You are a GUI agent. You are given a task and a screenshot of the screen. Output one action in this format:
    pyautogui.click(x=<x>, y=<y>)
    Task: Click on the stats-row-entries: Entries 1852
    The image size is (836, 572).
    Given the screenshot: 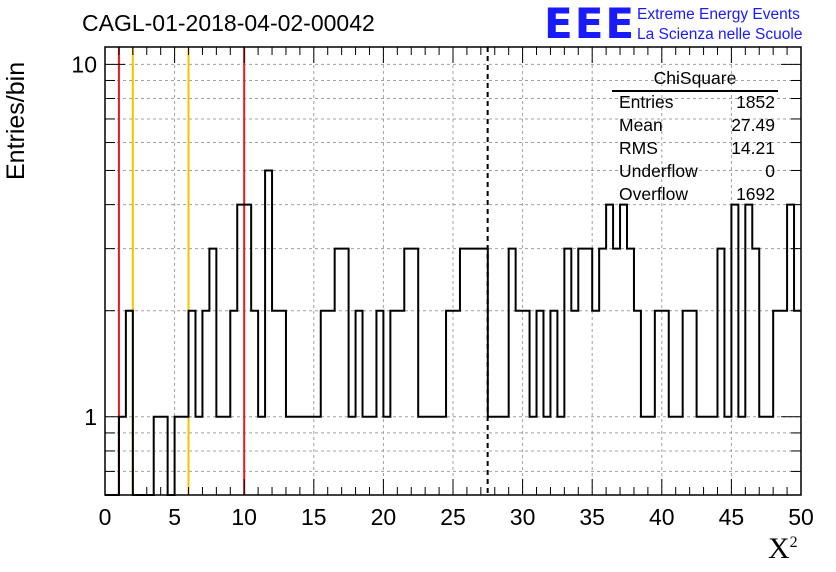 What is the action you would take?
    pyautogui.click(x=697, y=103)
    